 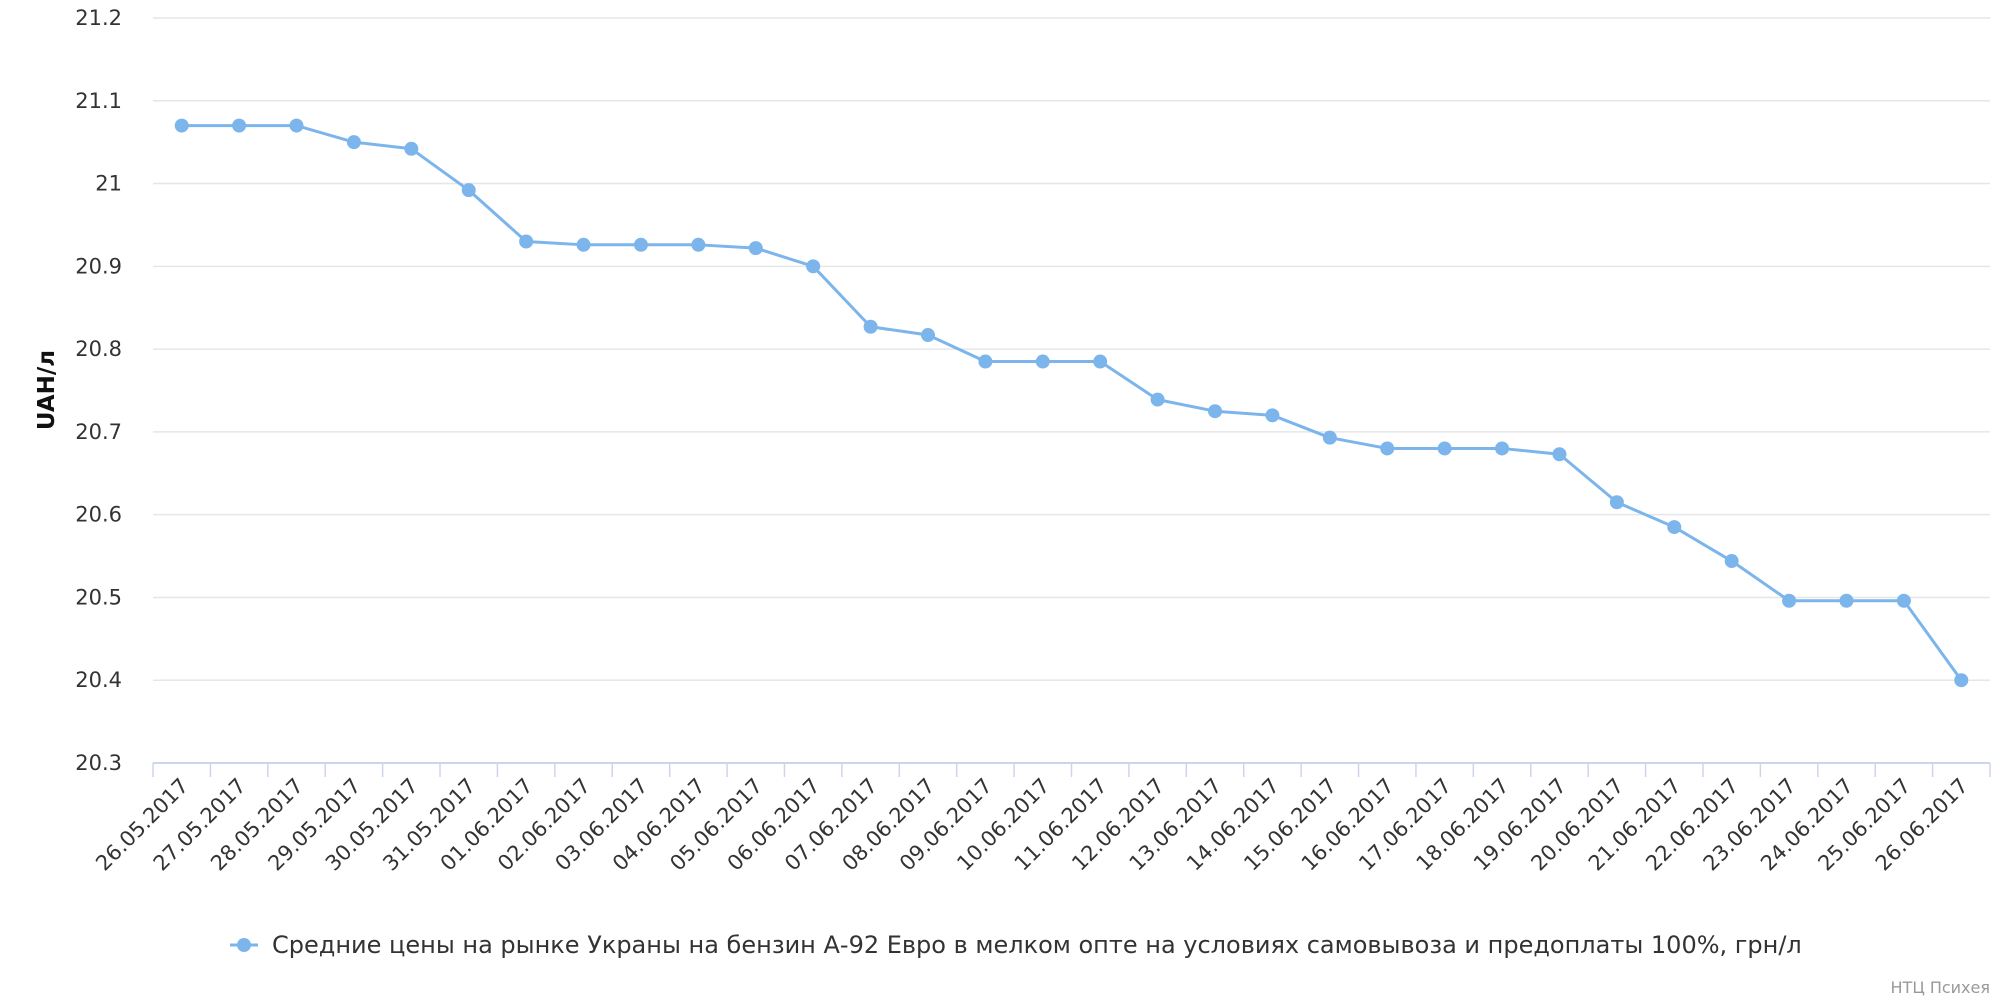 What do you see at coordinates (98, 266) in the screenshot?
I see `y-tick-label: 20.9` at bounding box center [98, 266].